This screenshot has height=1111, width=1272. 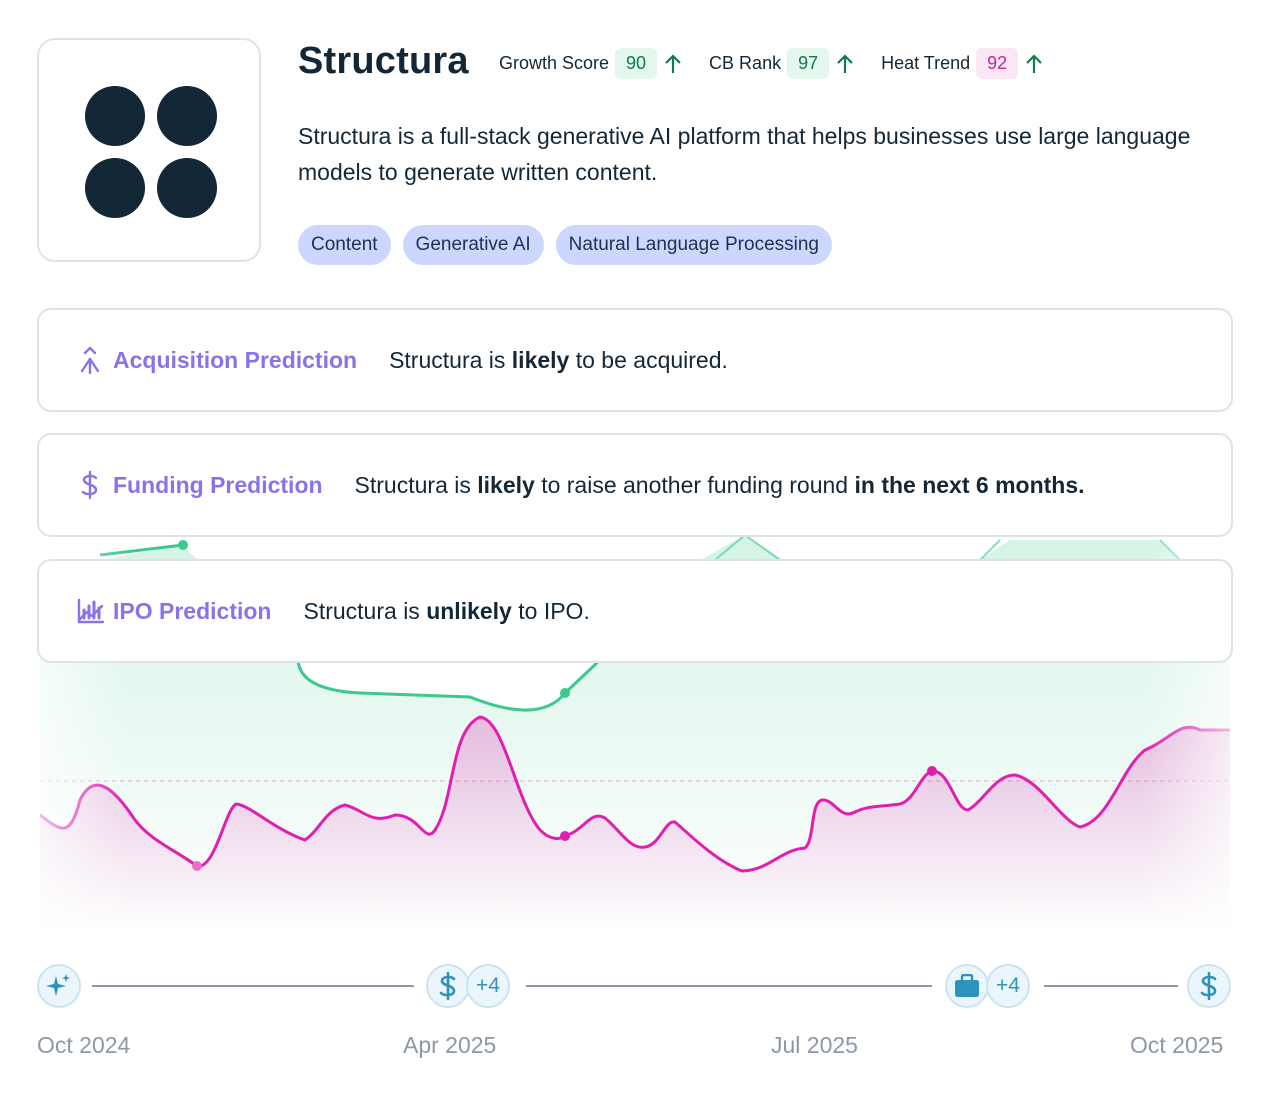 What do you see at coordinates (235, 359) in the screenshot?
I see `prediction-title: Acquisition Prediction` at bounding box center [235, 359].